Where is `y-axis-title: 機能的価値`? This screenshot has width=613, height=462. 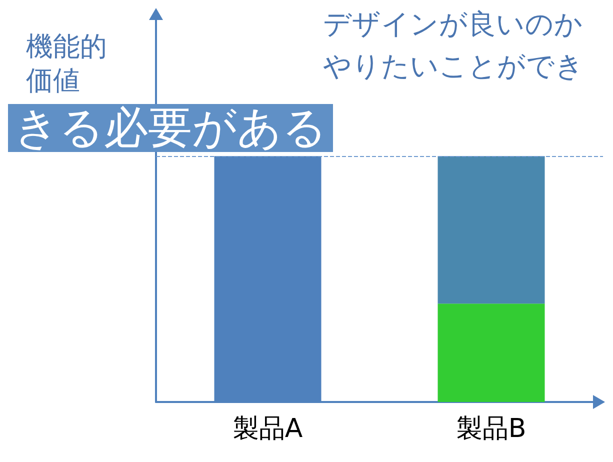
y-axis-title: 機能的価値 is located at coordinates (66, 64).